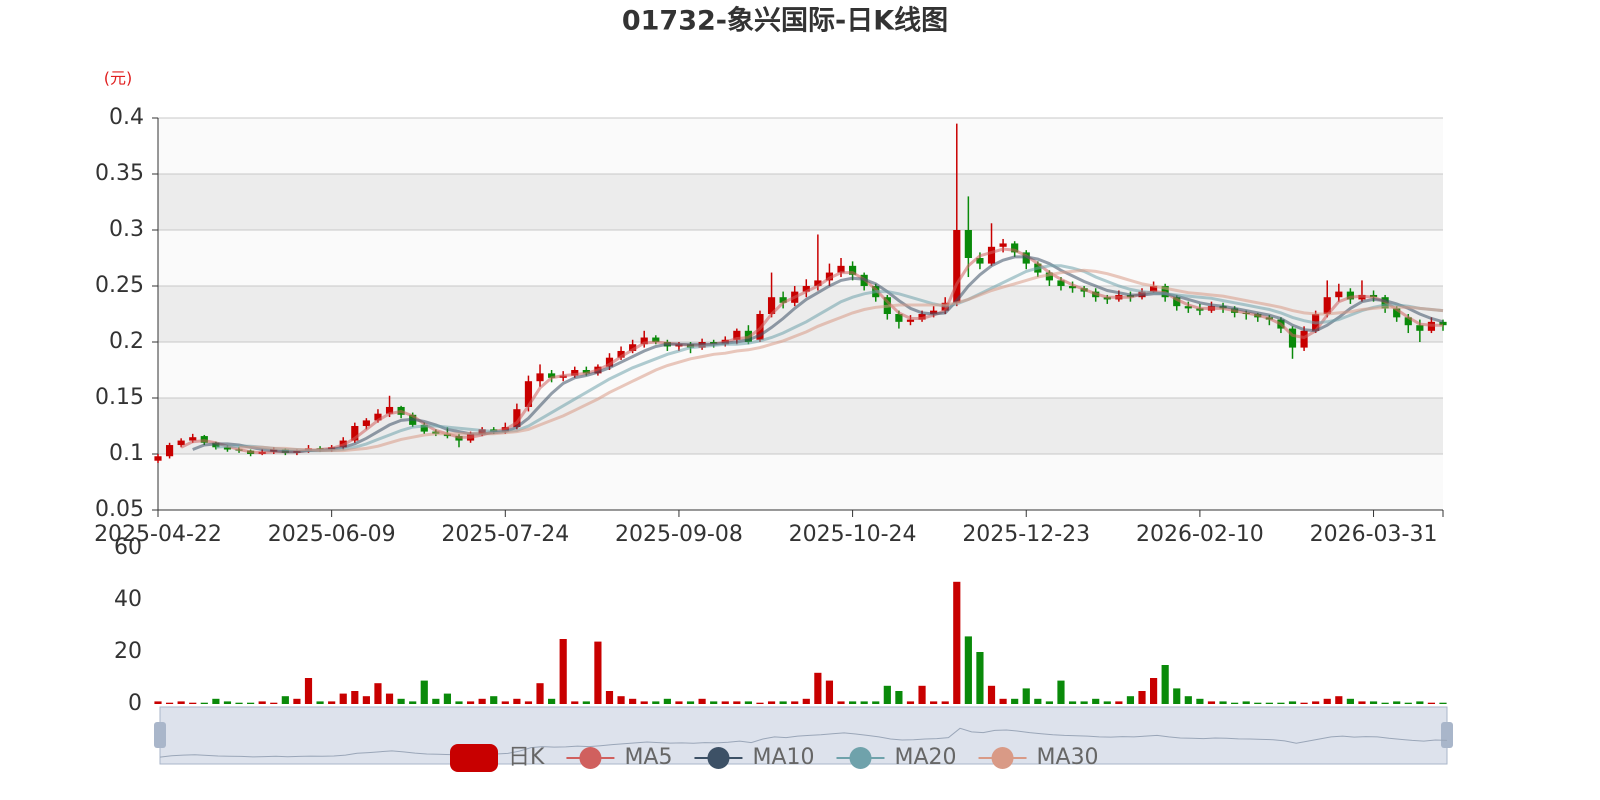  What do you see at coordinates (128, 547) in the screenshot?
I see `volume-tick-label: 60` at bounding box center [128, 547].